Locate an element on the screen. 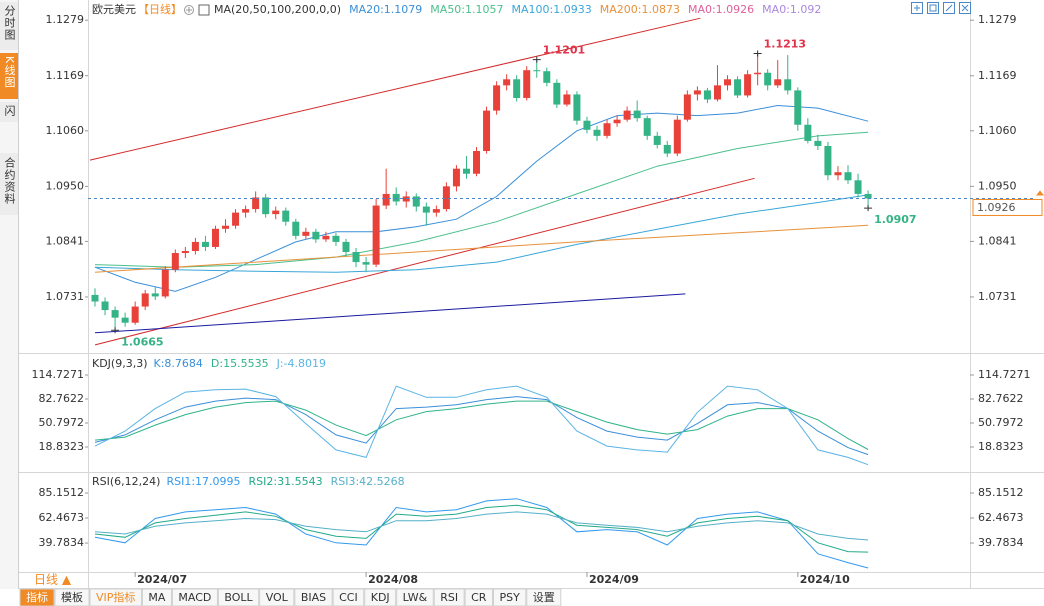 Image resolution: width=1044 pixels, height=606 pixels. period-button: 日线 ▲ is located at coordinates (53, 580).